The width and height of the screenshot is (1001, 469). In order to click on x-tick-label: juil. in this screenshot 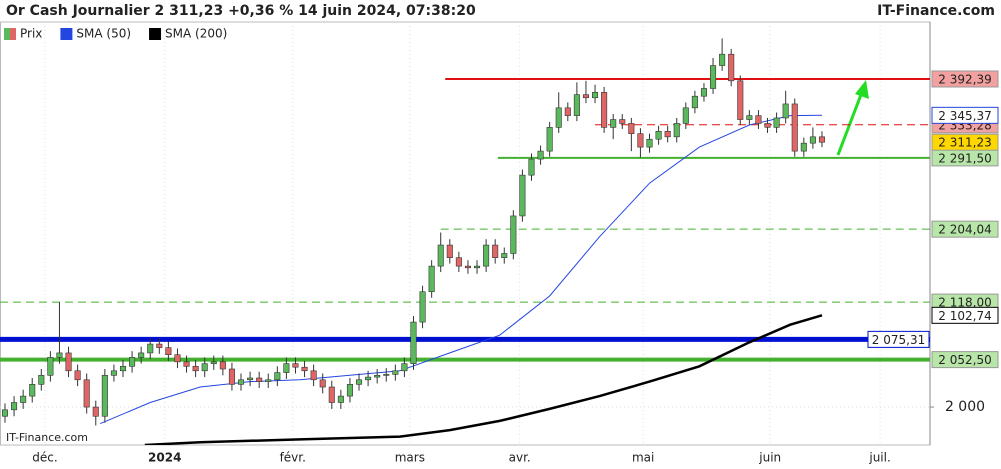, I will do `click(879, 458)`.